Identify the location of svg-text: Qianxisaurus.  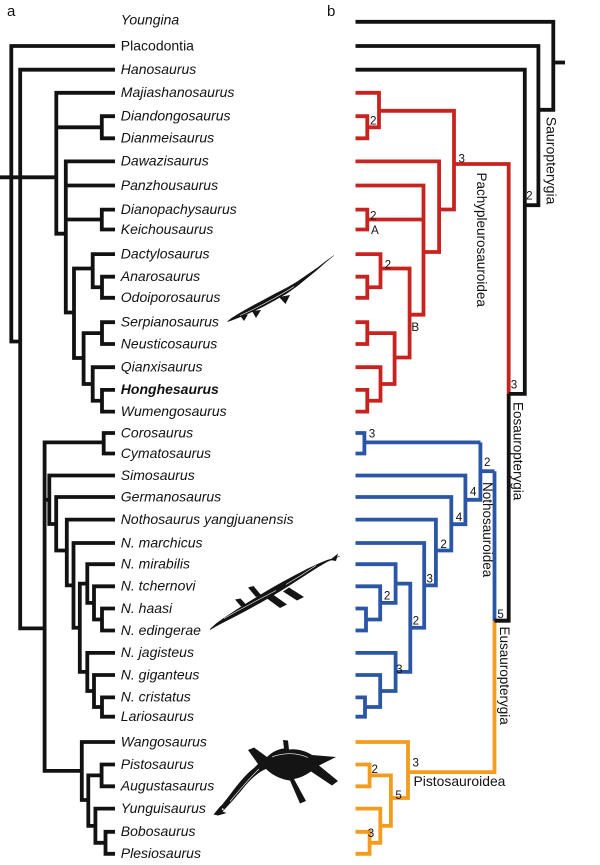
(162, 367).